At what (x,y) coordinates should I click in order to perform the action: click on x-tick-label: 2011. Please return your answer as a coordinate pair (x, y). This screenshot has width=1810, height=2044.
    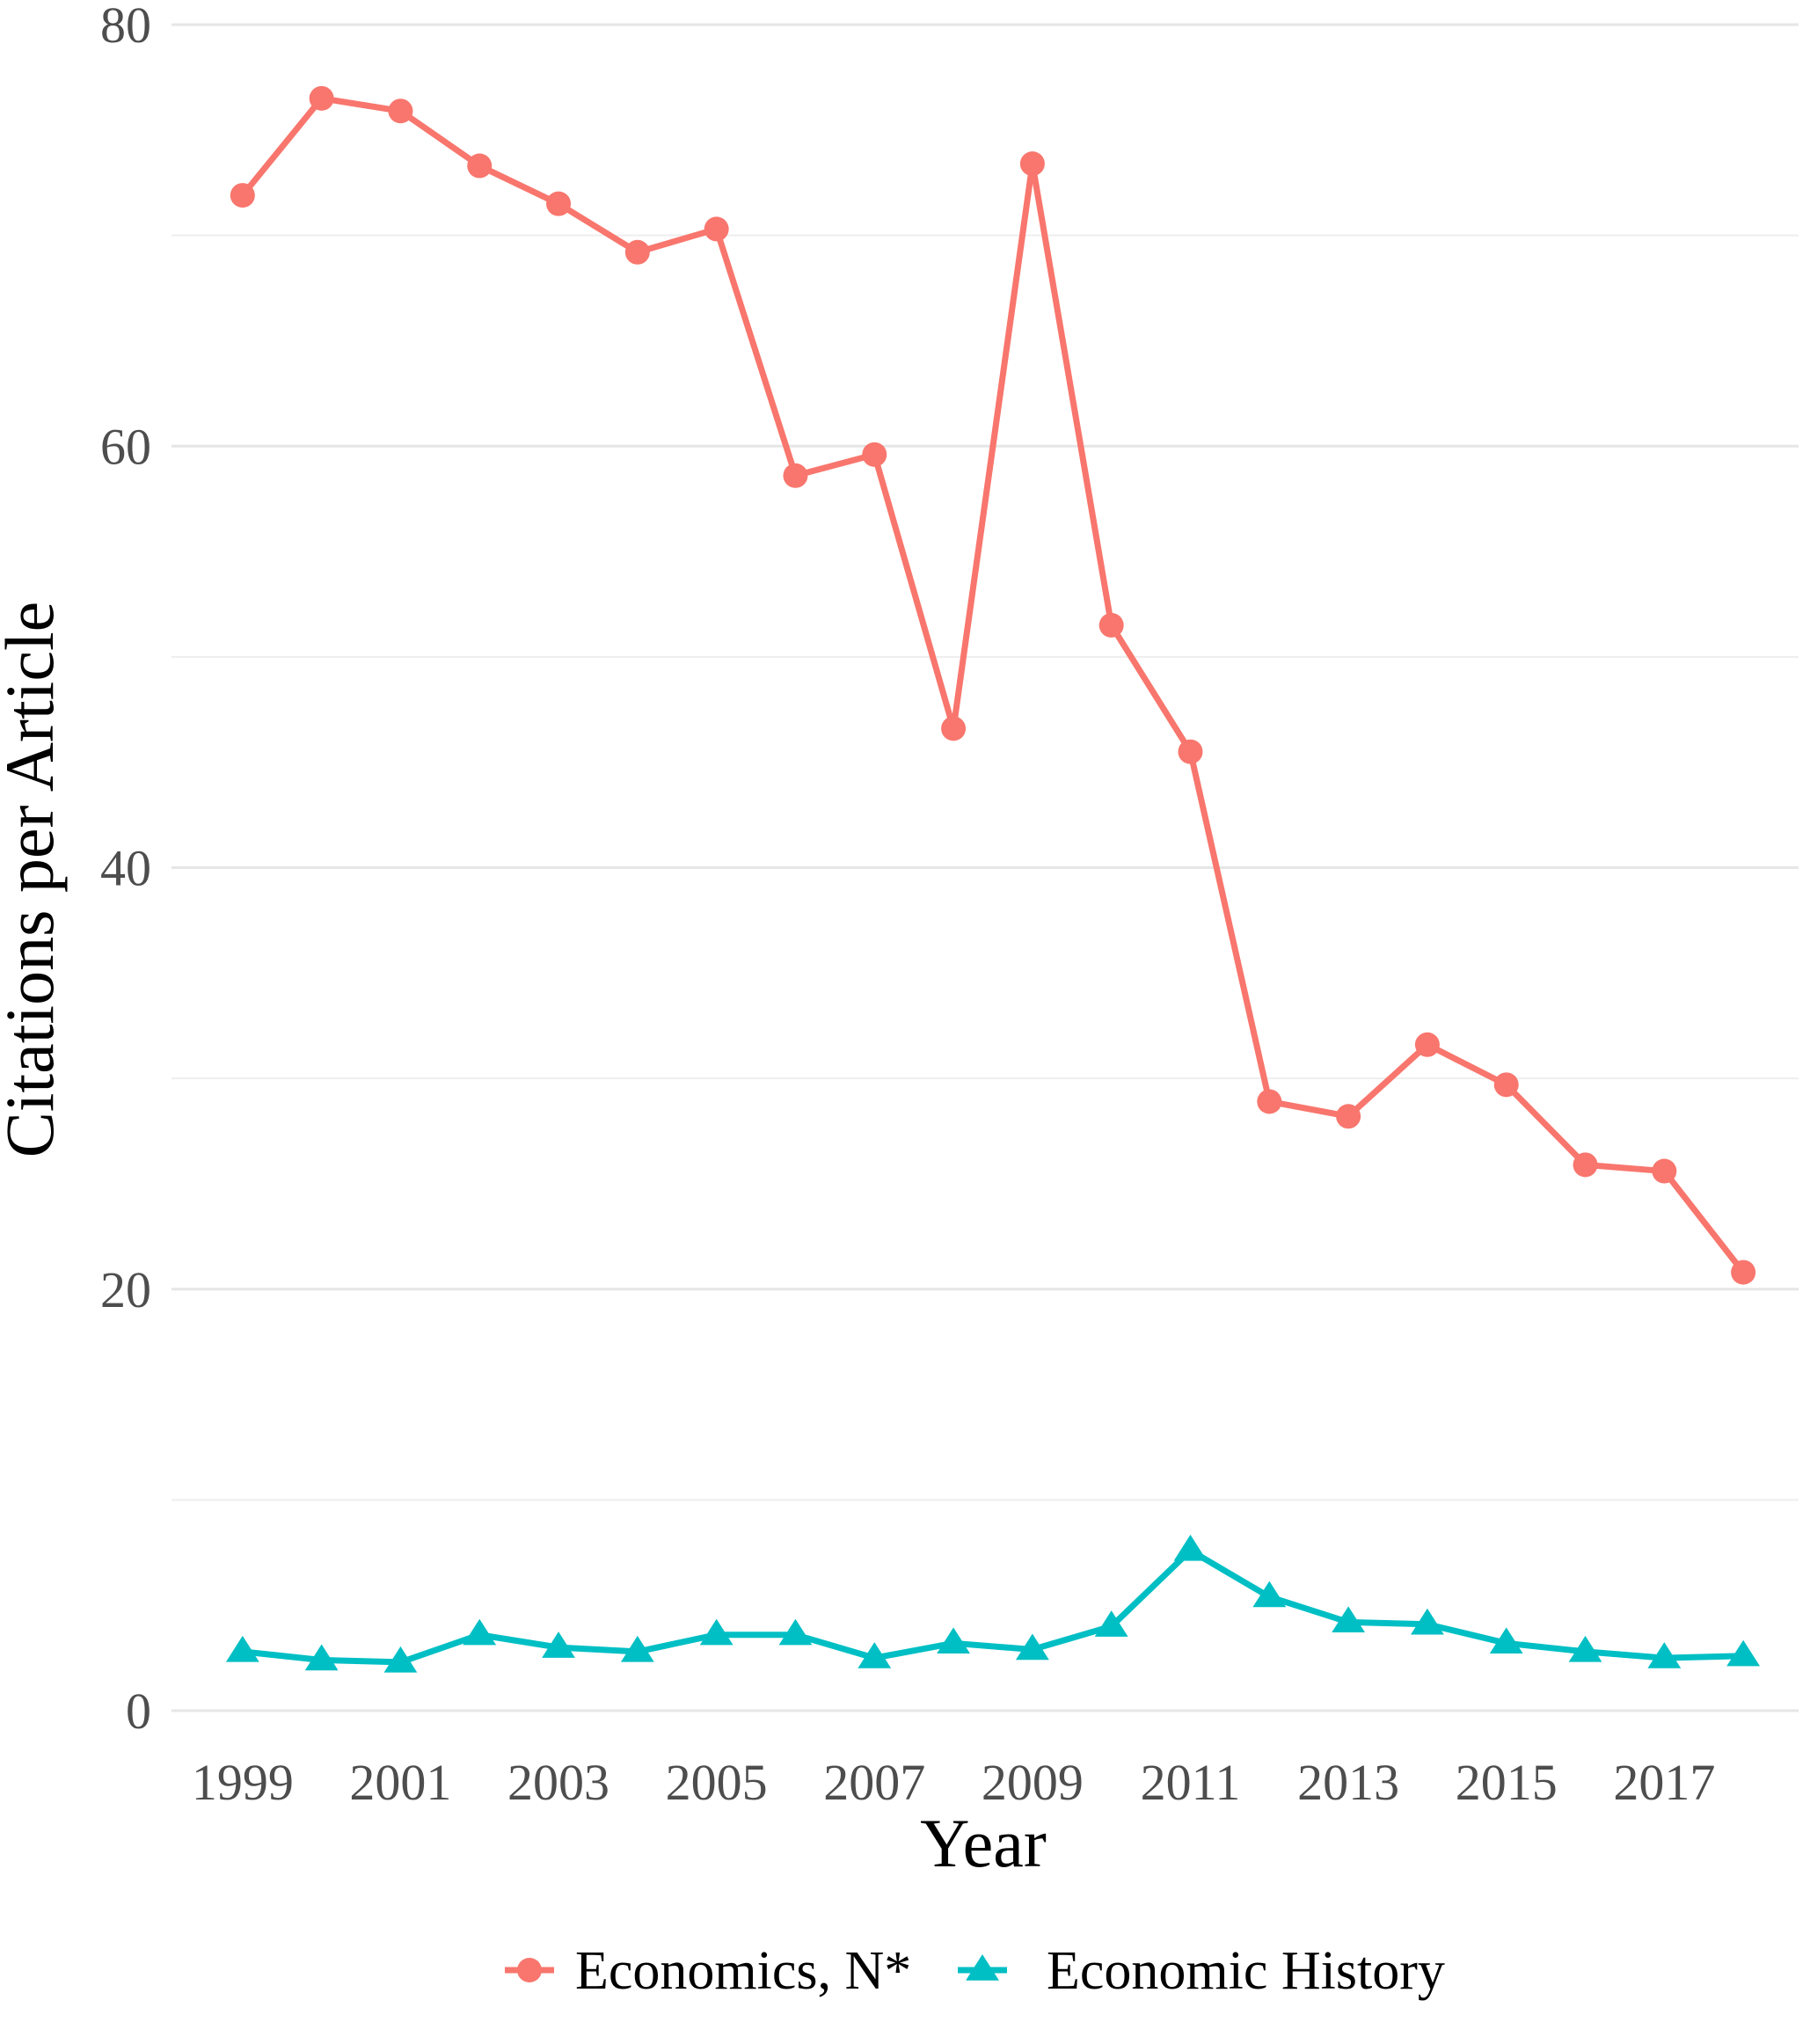
    Looking at the image, I should click on (1191, 1782).